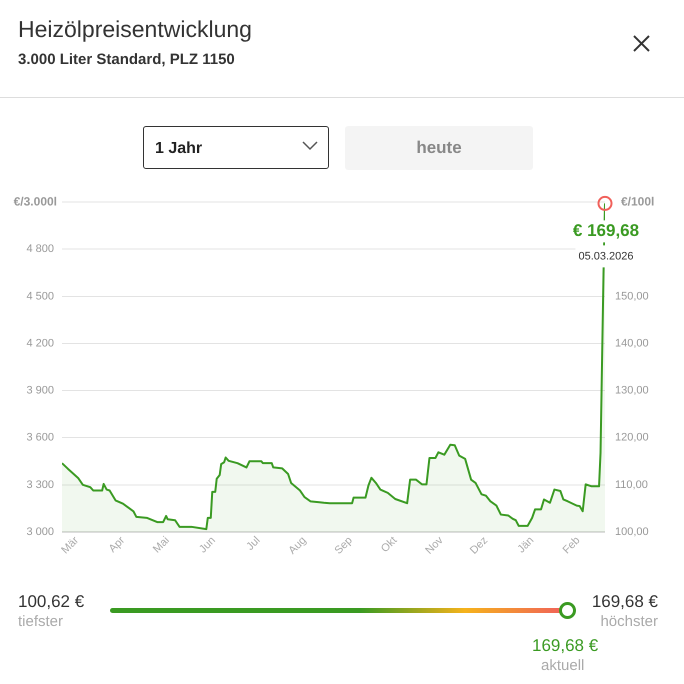  What do you see at coordinates (606, 230) in the screenshot?
I see `annotation: € 169,68` at bounding box center [606, 230].